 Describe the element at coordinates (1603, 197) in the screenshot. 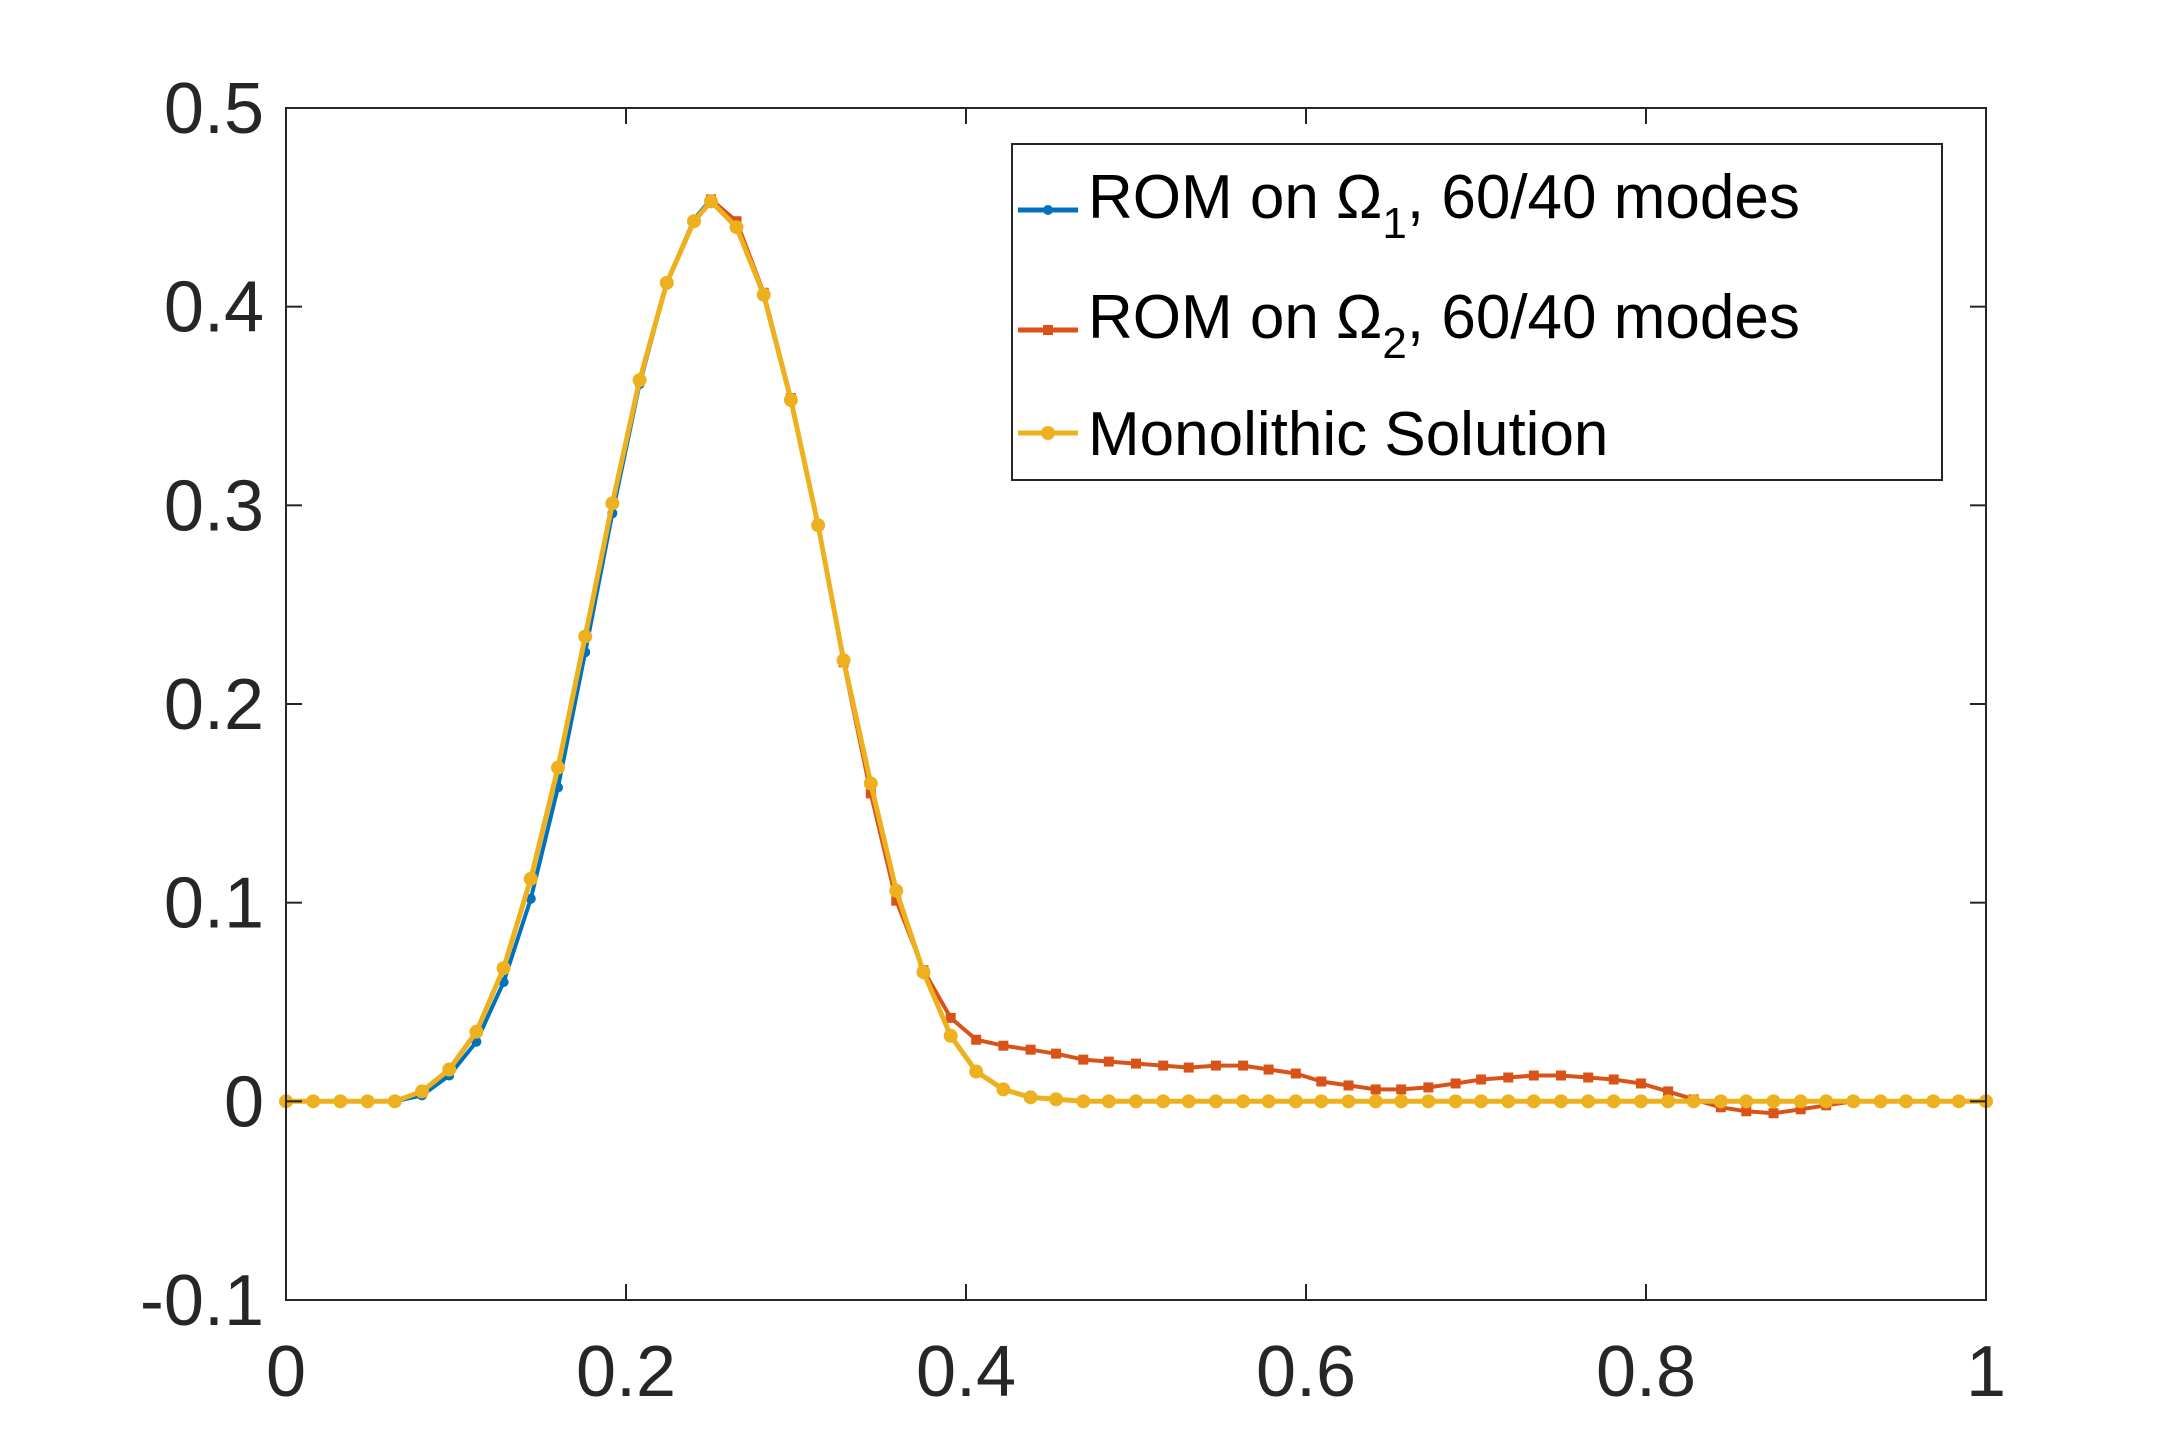

I see `legend-label-rom1-rest: , 60/40 modes` at that location.